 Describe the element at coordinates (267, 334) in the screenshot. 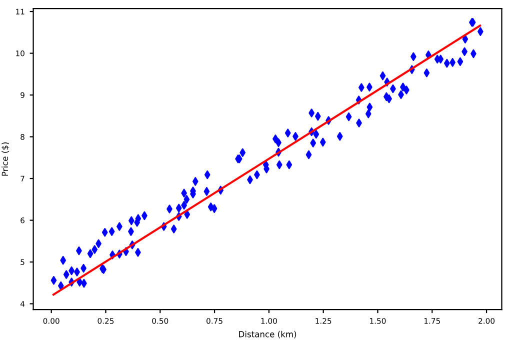

I see `x-axis-title: Distance (km)` at that location.